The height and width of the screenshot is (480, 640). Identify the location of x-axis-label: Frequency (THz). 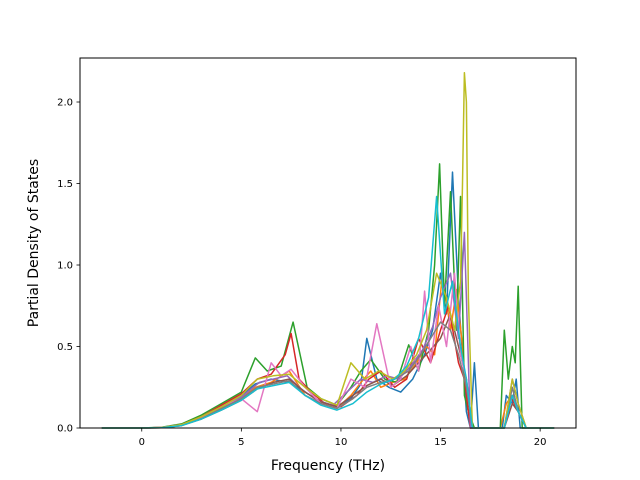
(328, 466).